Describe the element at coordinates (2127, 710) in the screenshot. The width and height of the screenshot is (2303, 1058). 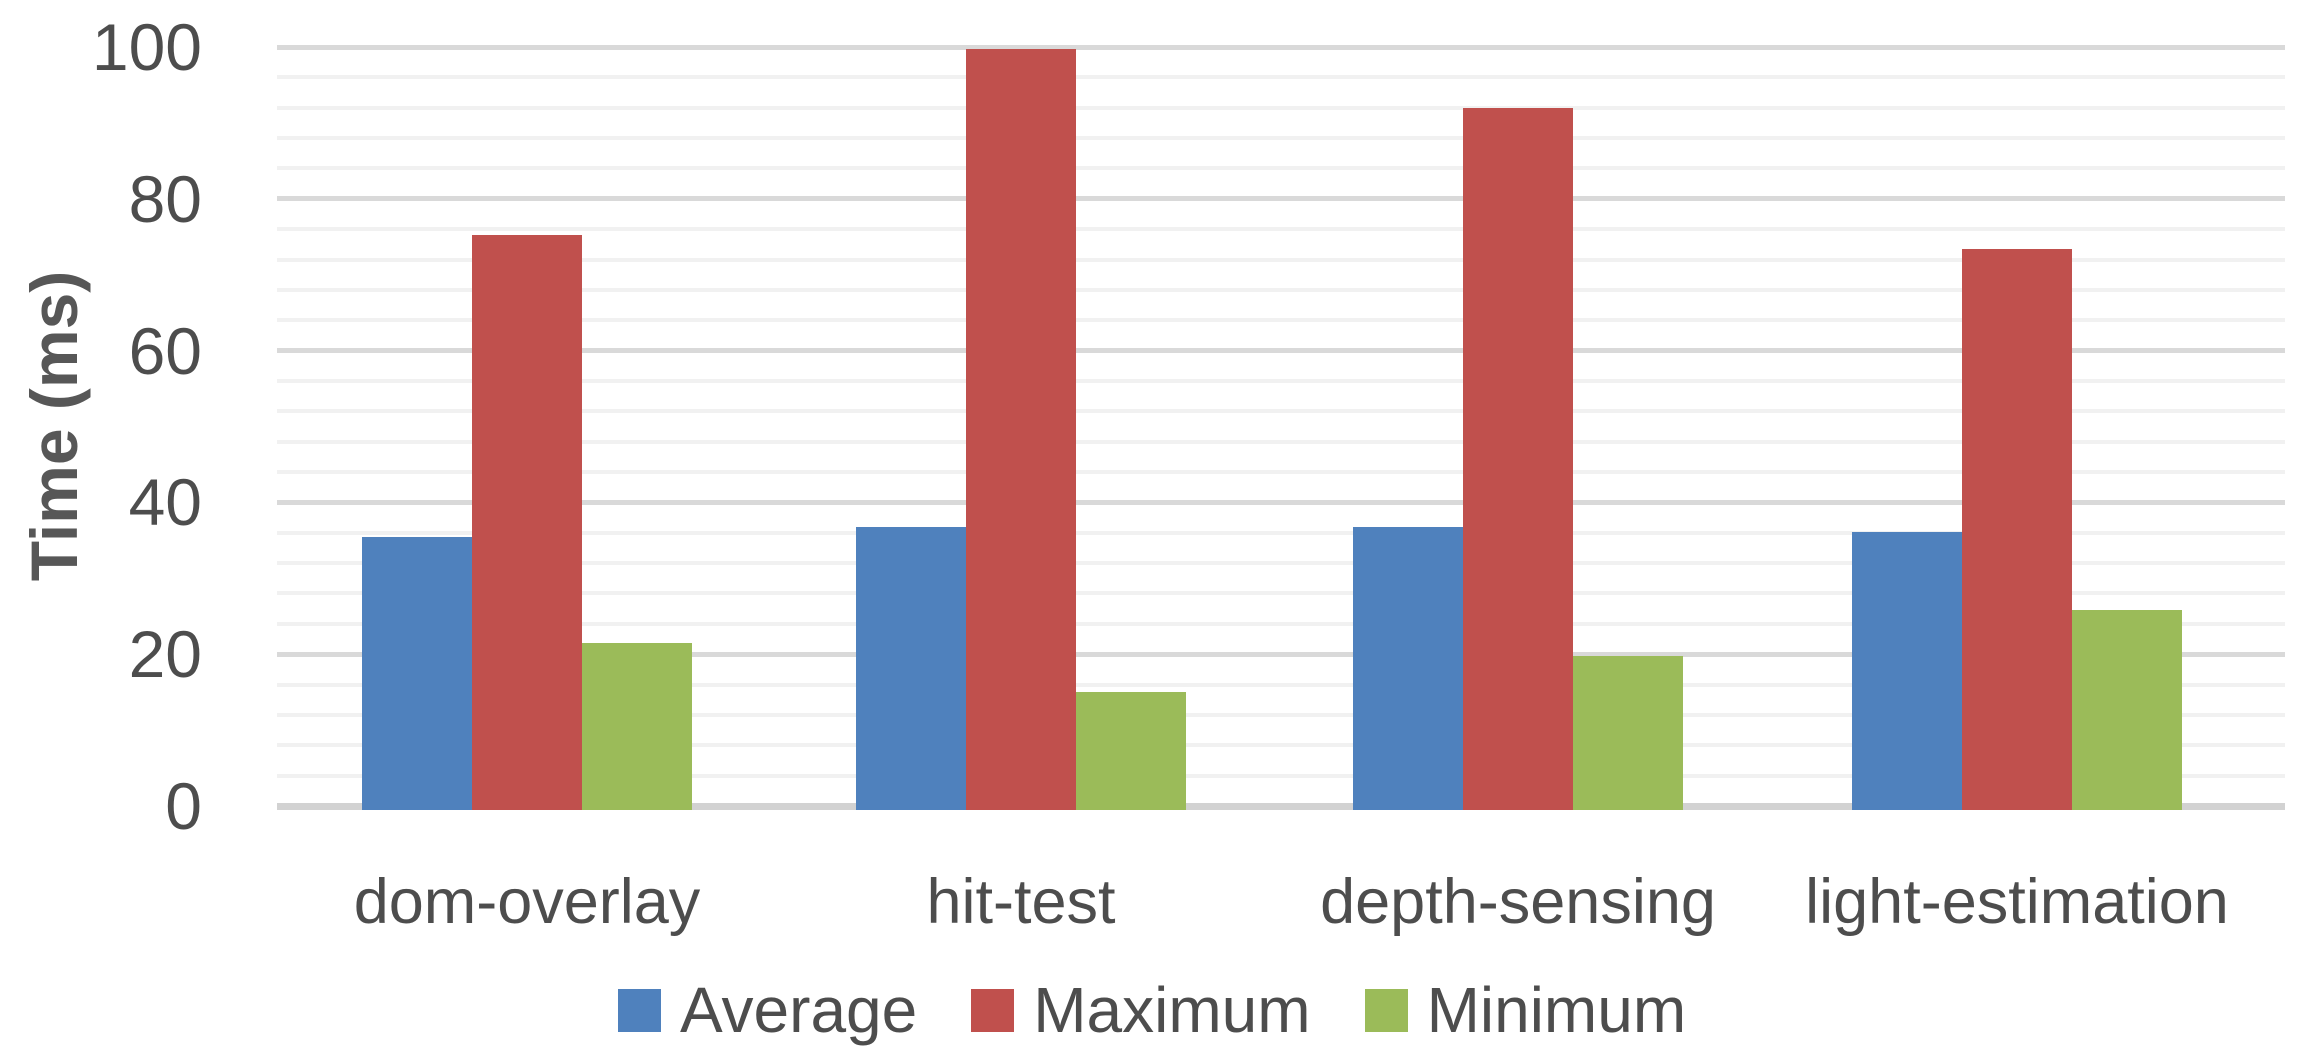
I see `bar-minimum-light-estimation` at that location.